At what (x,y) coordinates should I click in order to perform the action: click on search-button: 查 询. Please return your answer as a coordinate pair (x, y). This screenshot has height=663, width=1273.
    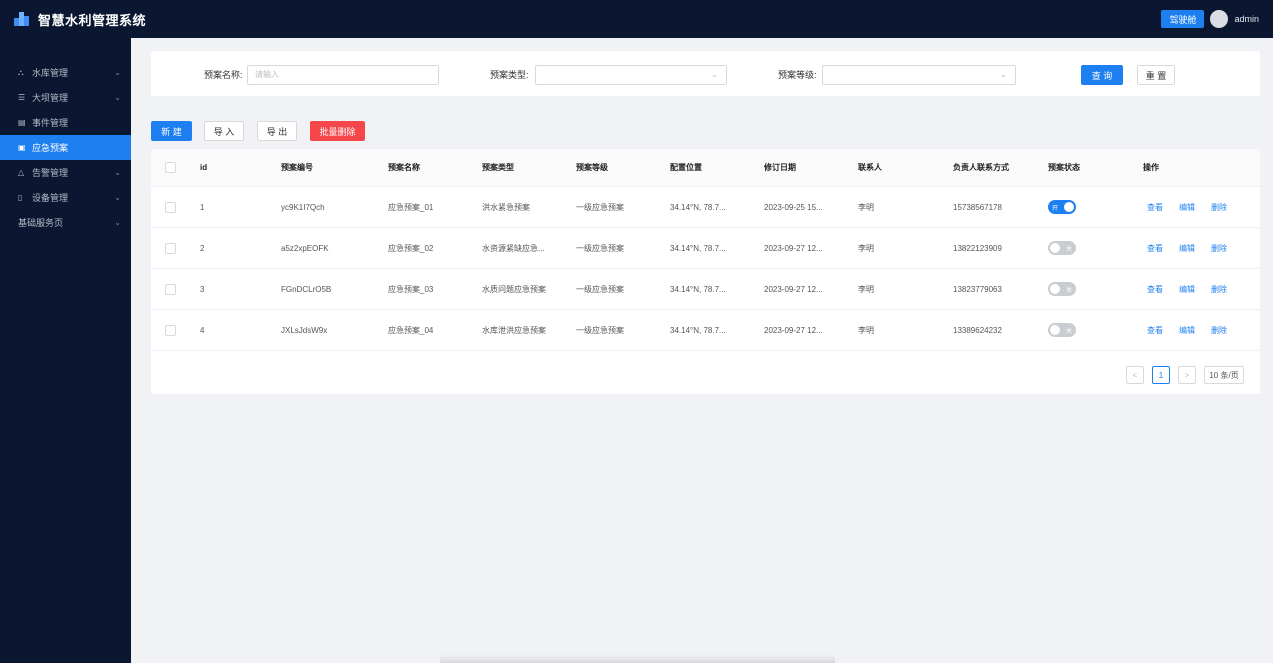
    Looking at the image, I should click on (1102, 75).